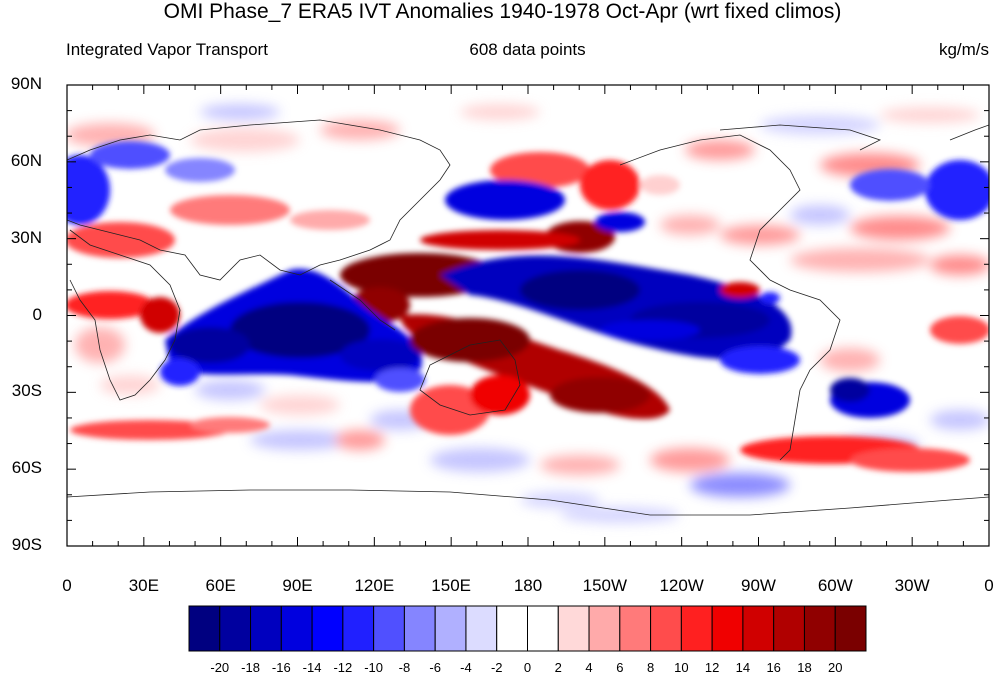 The height and width of the screenshot is (676, 1005). What do you see at coordinates (26, 544) in the screenshot?
I see `y-tick-label: 90S` at bounding box center [26, 544].